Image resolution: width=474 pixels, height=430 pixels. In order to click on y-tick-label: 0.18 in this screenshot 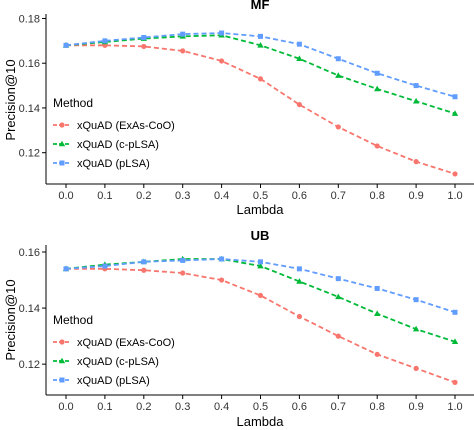, I will do `click(29, 19)`.